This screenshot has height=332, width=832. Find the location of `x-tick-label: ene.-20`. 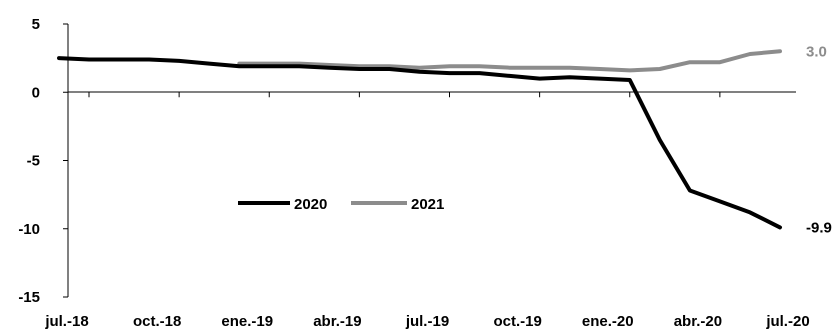

x-tick-label: ene.-20 is located at coordinates (608, 321).